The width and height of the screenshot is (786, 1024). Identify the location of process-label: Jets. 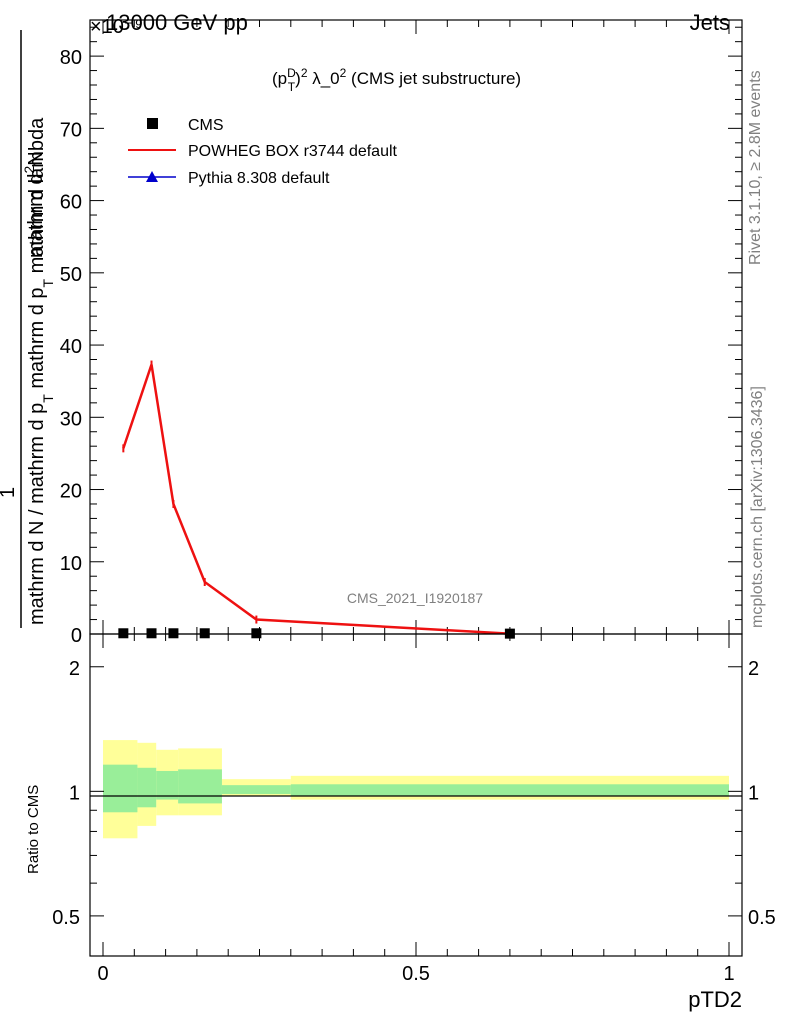
(710, 22).